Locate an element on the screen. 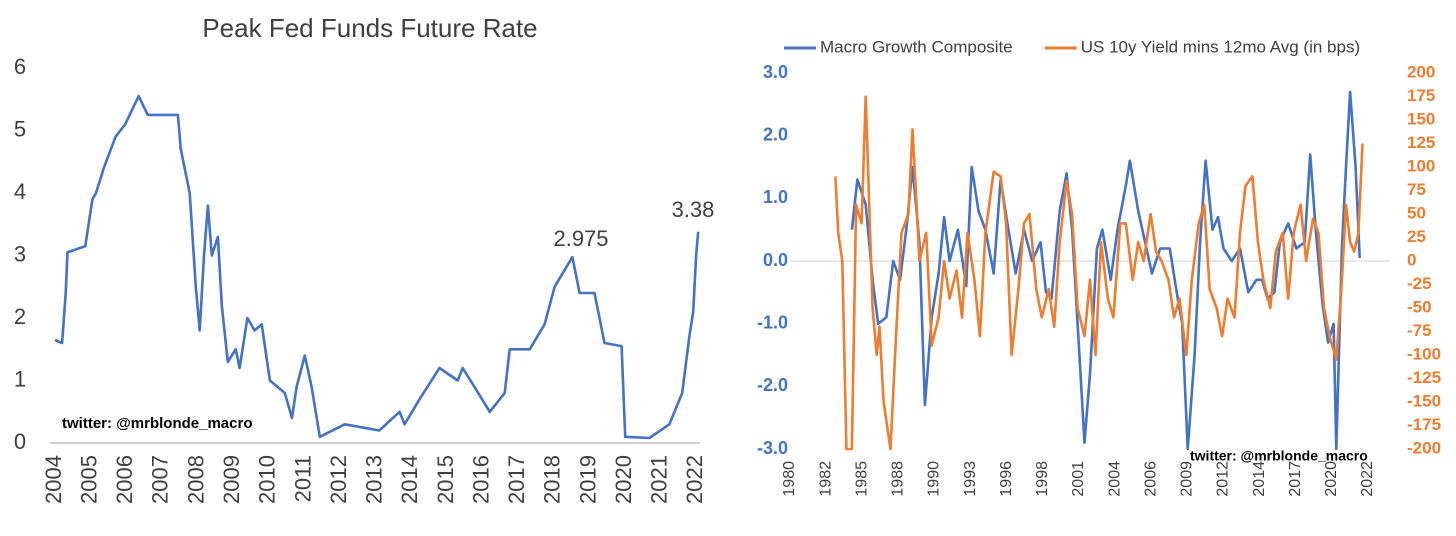  y-tick-label: 3.0 is located at coordinates (775, 72).